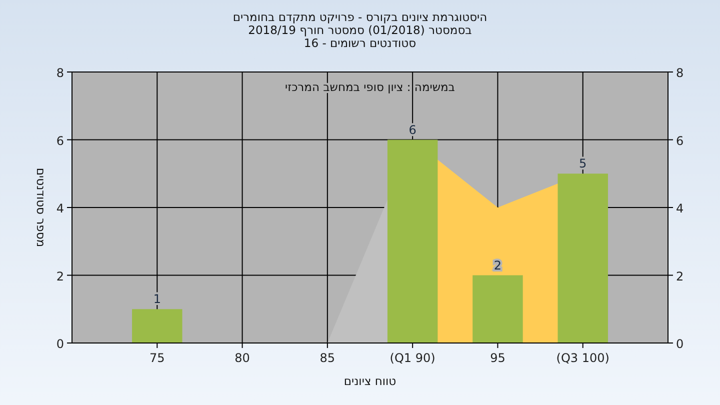 Image resolution: width=720 pixels, height=405 pixels. What do you see at coordinates (60, 276) in the screenshot?
I see `y-tick-label: 2` at bounding box center [60, 276].